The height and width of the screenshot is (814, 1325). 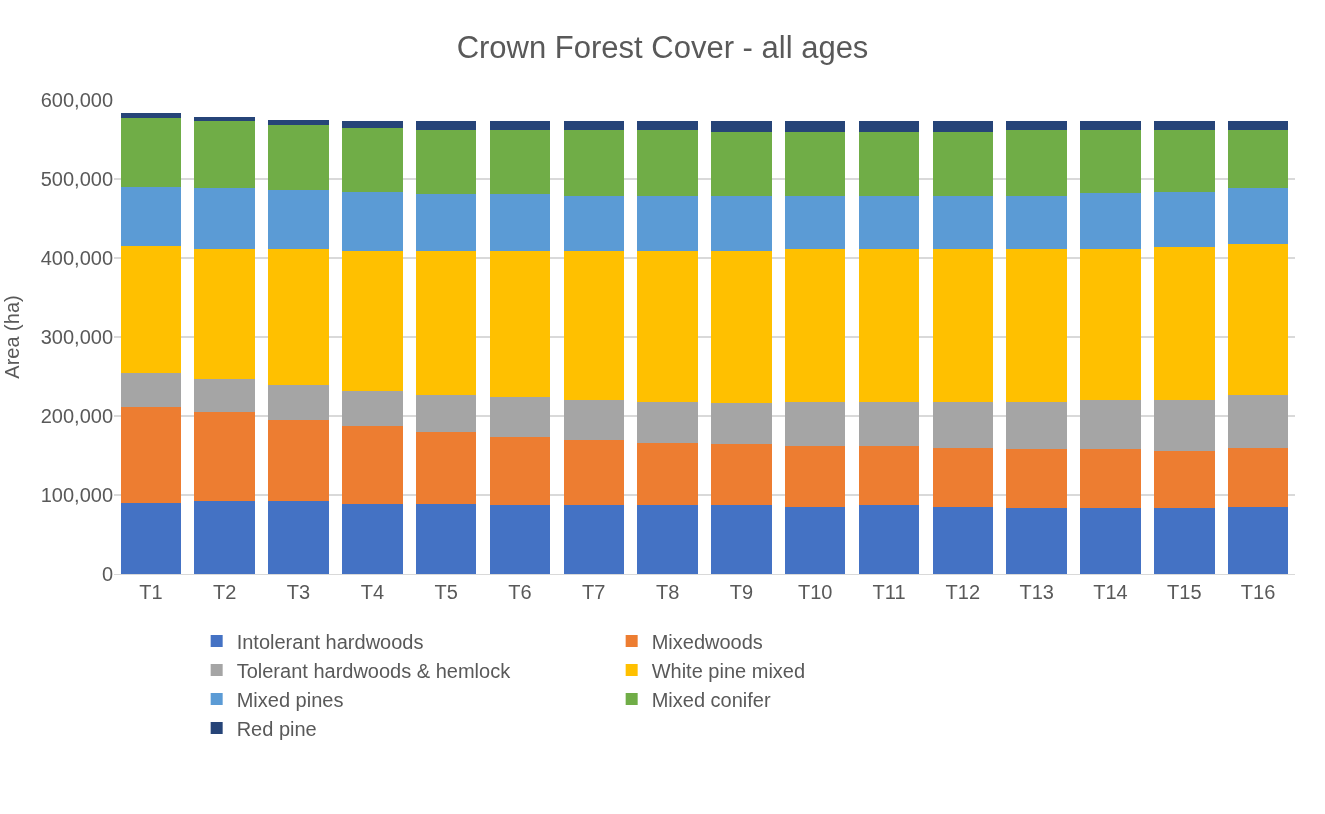 I want to click on legend-label: Mixed conifer, so click(x=711, y=699).